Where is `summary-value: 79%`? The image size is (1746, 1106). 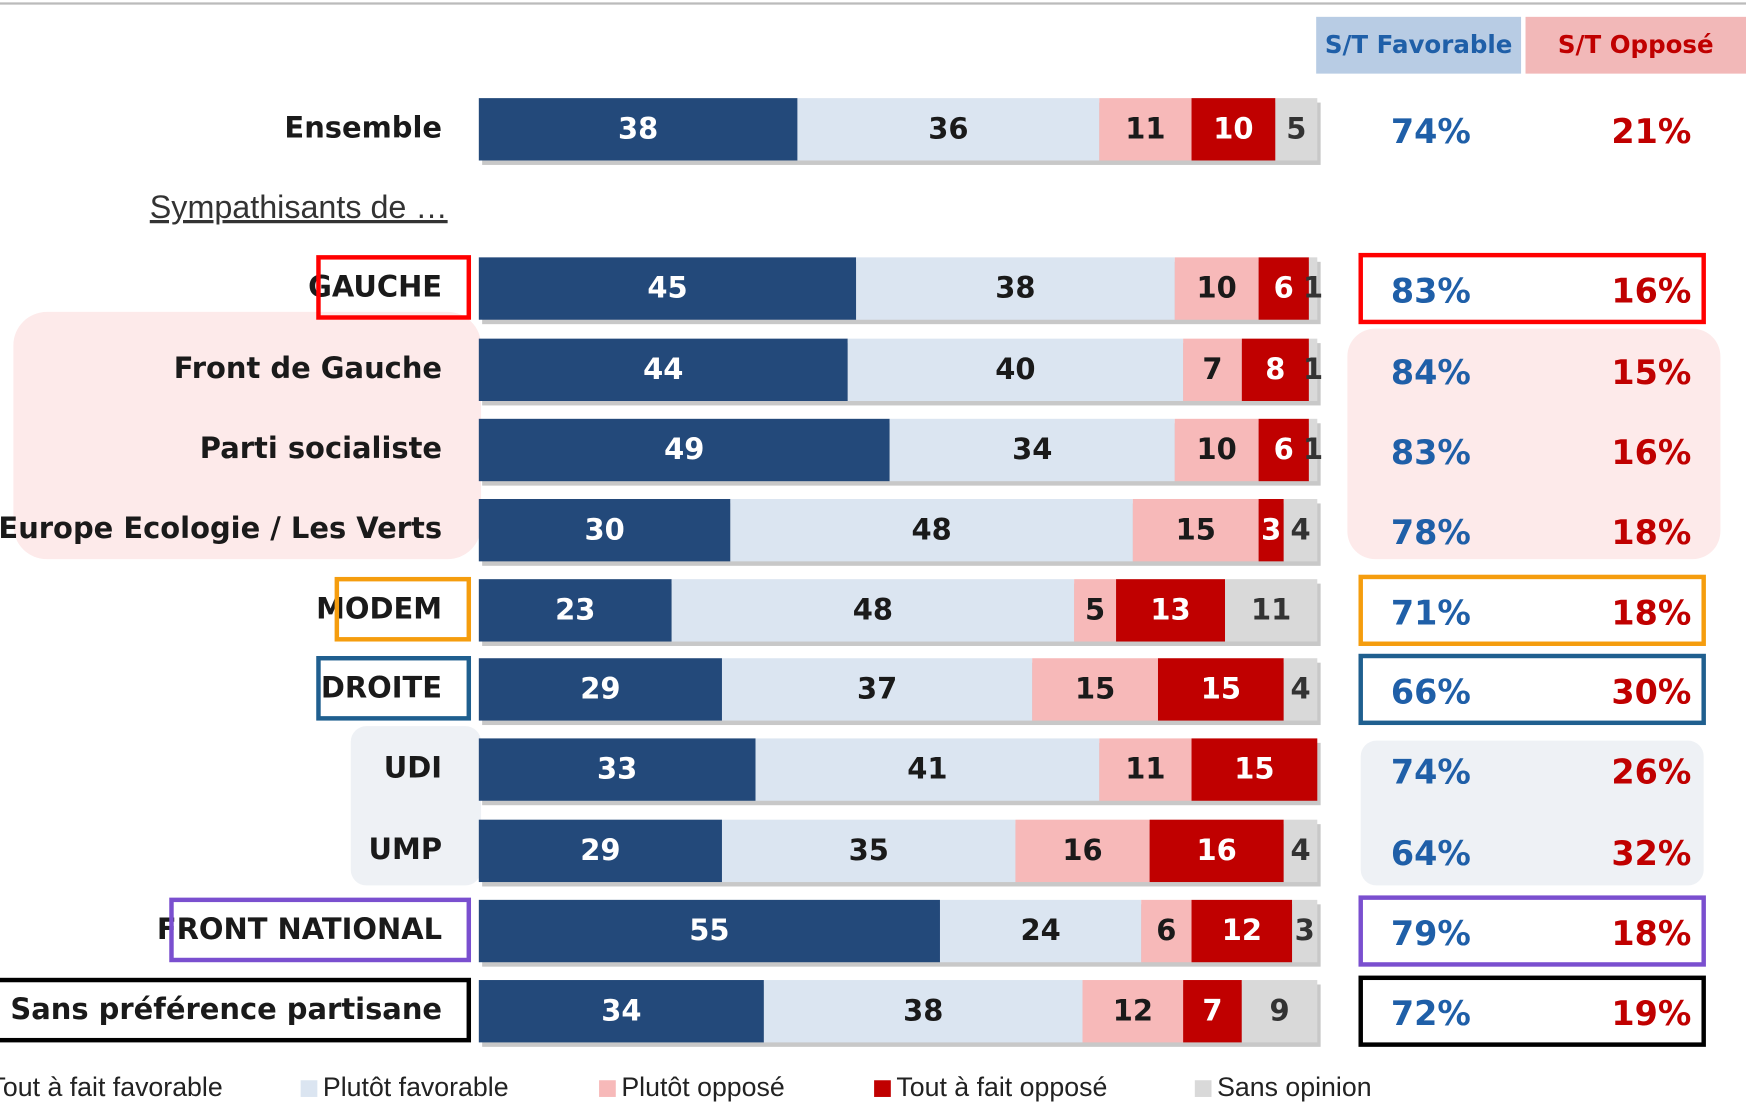
summary-value: 79% is located at coordinates (1431, 933).